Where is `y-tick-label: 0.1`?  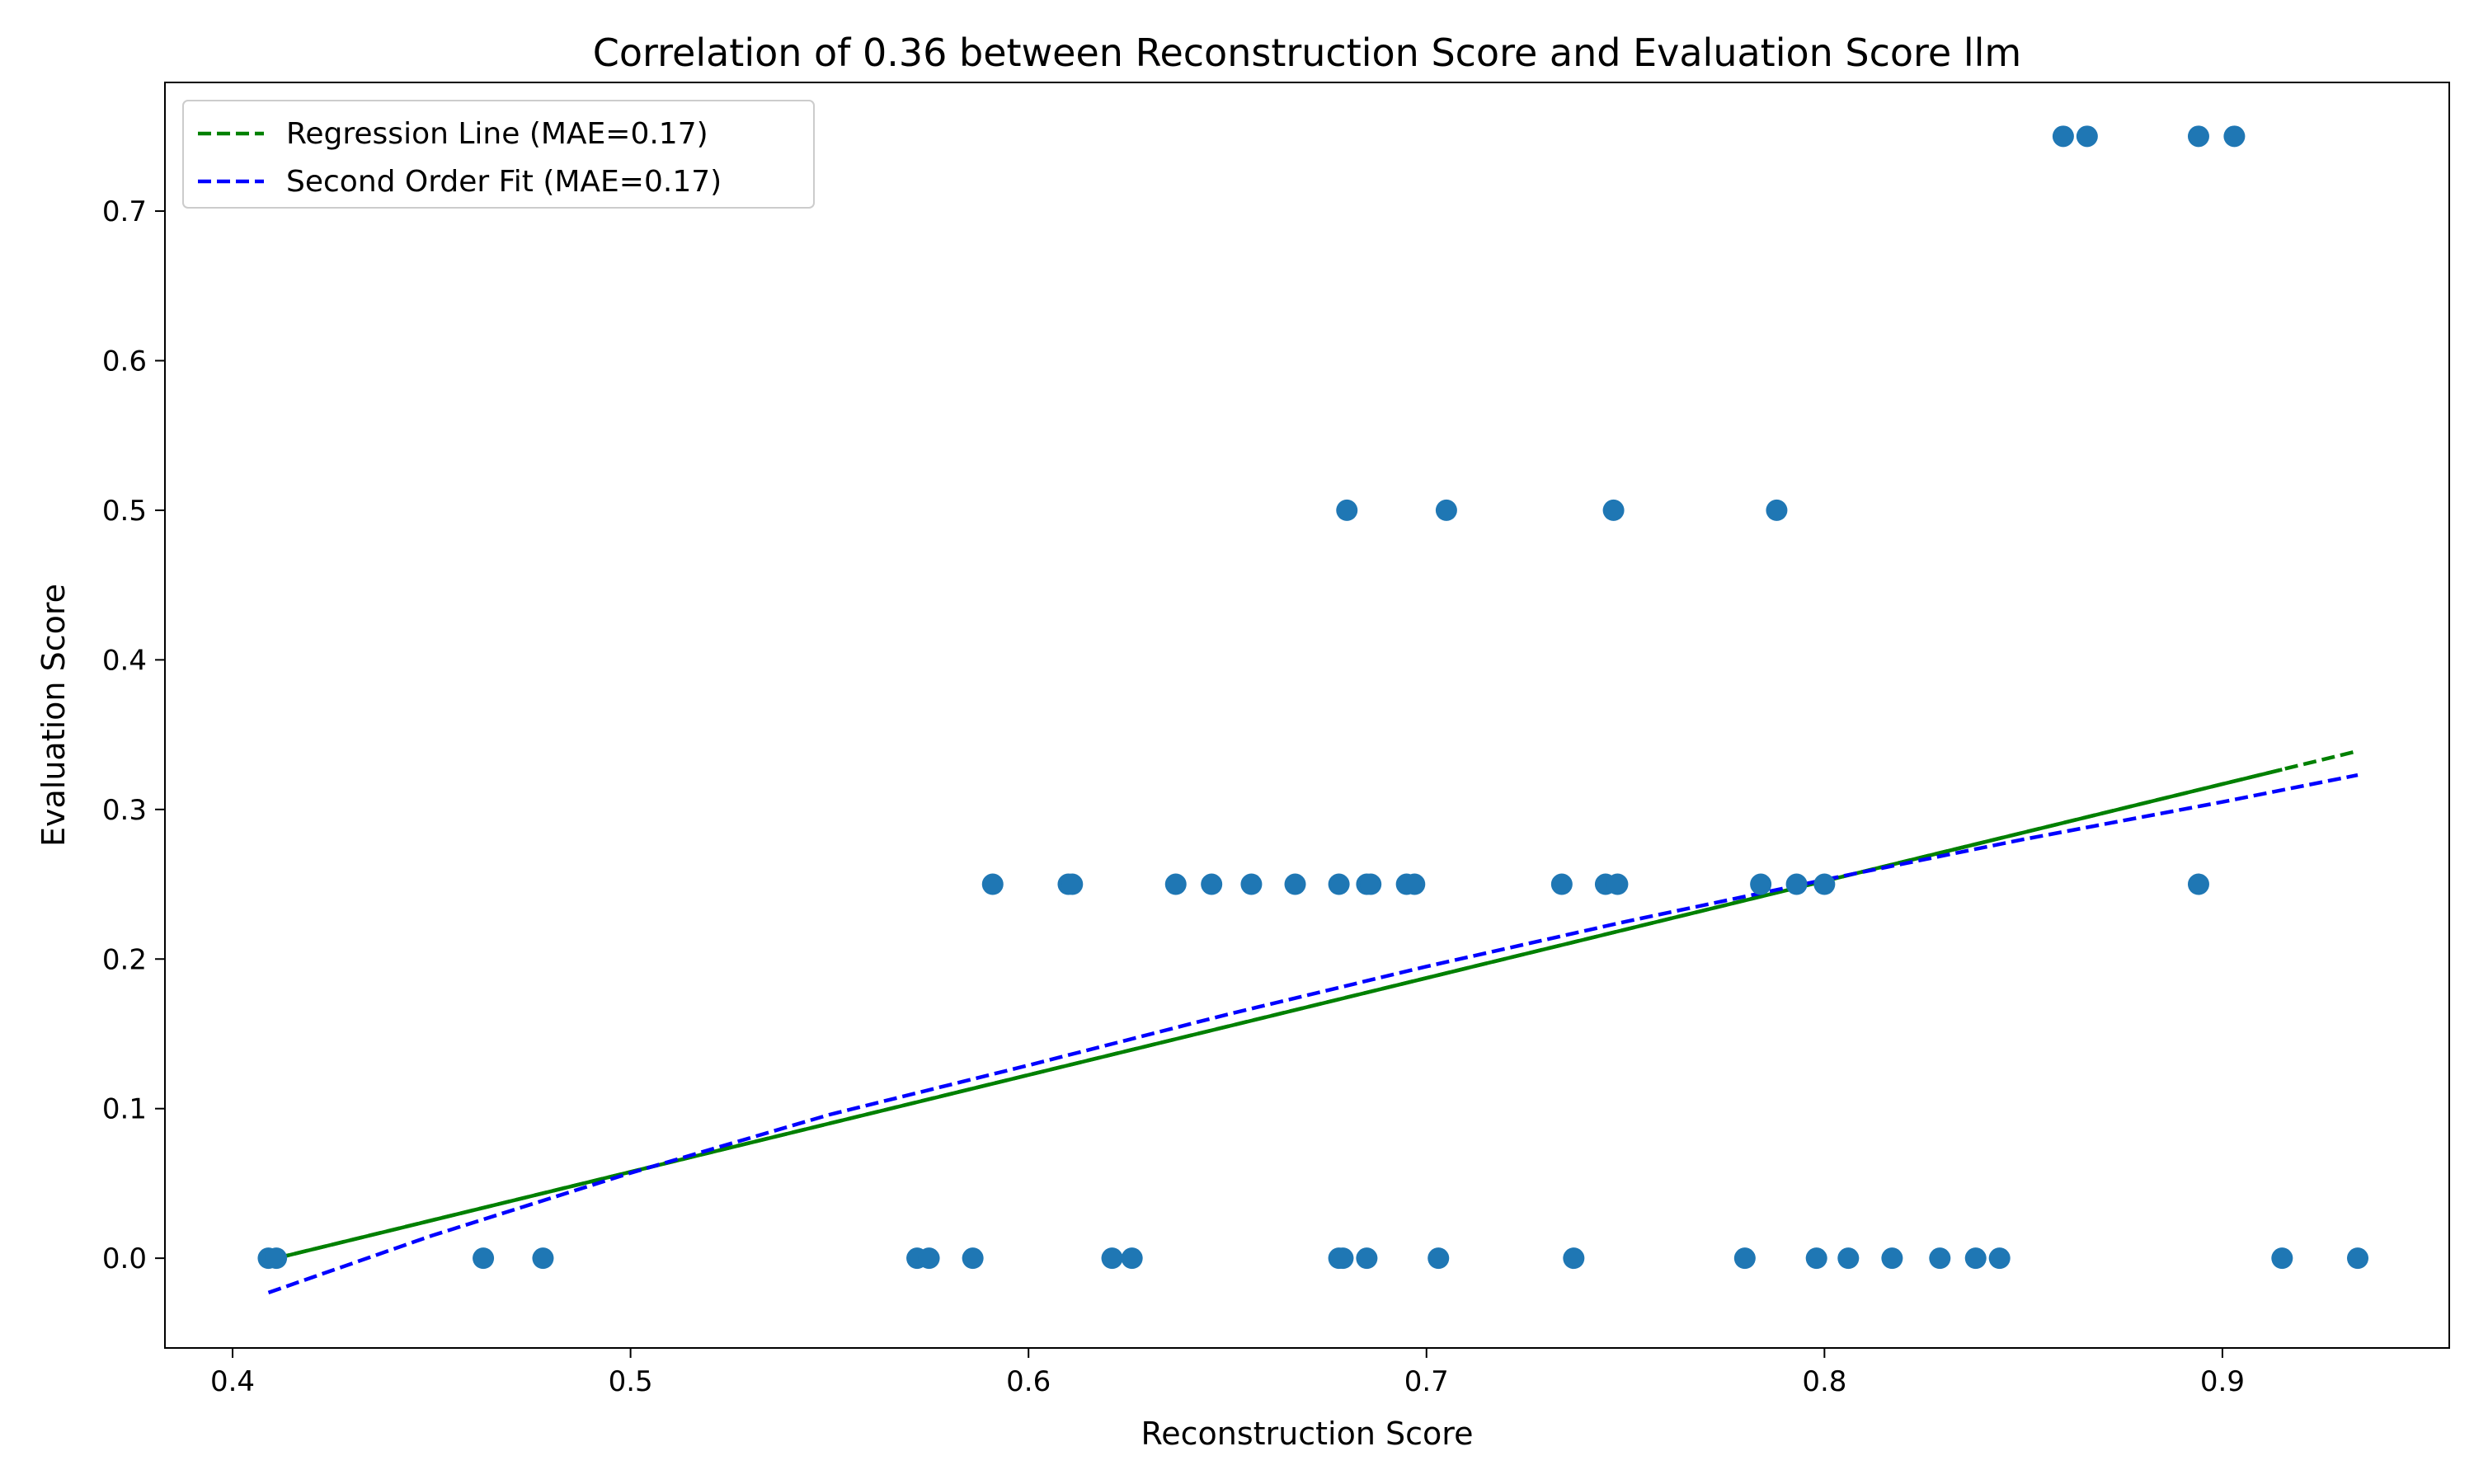
y-tick-label: 0.1 is located at coordinates (124, 1109).